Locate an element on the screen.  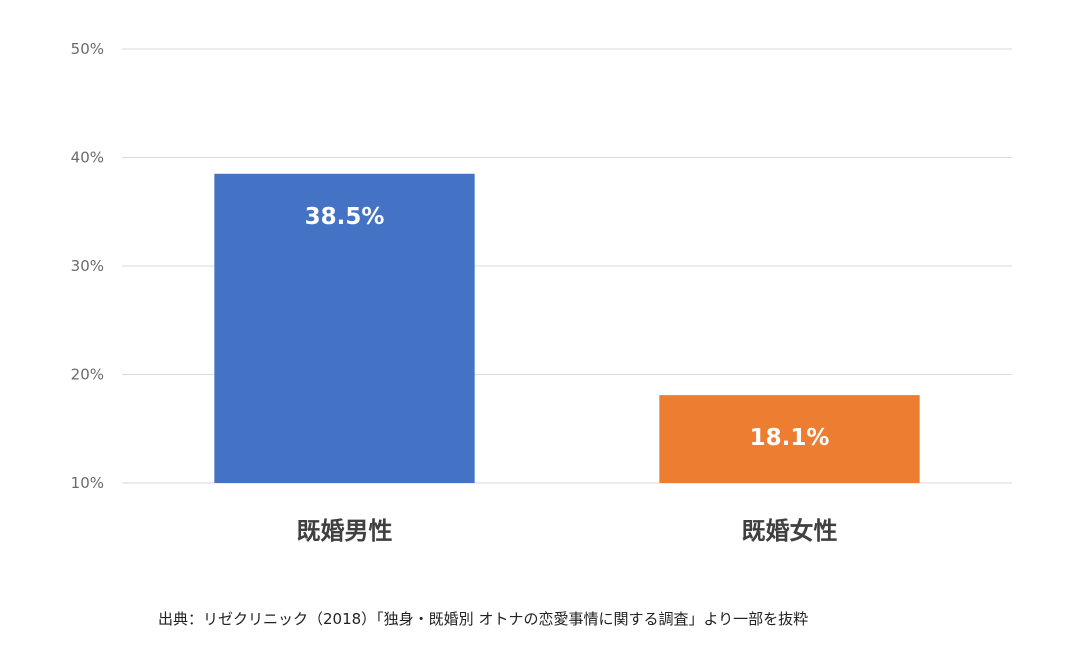
data-label-2: 18.1% is located at coordinates (790, 438).